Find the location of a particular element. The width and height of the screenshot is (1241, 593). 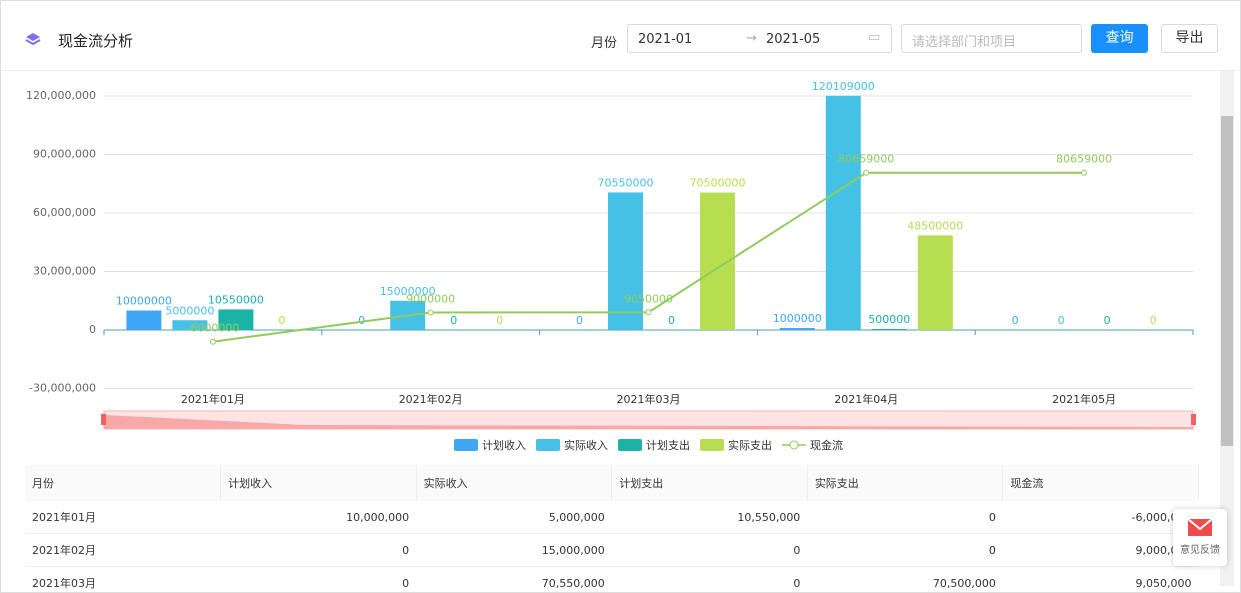

data-label: 500000 is located at coordinates (889, 319).